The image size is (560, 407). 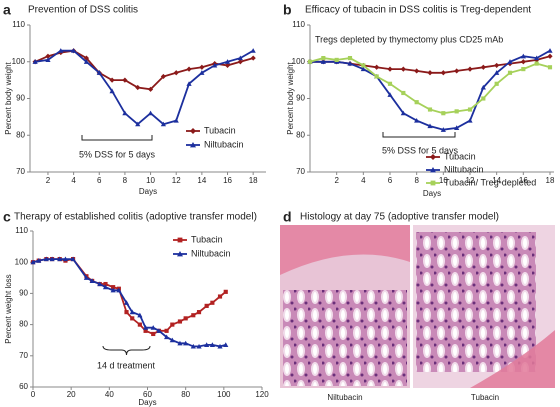 I want to click on legend-label: Niltubacin, so click(x=224, y=144).